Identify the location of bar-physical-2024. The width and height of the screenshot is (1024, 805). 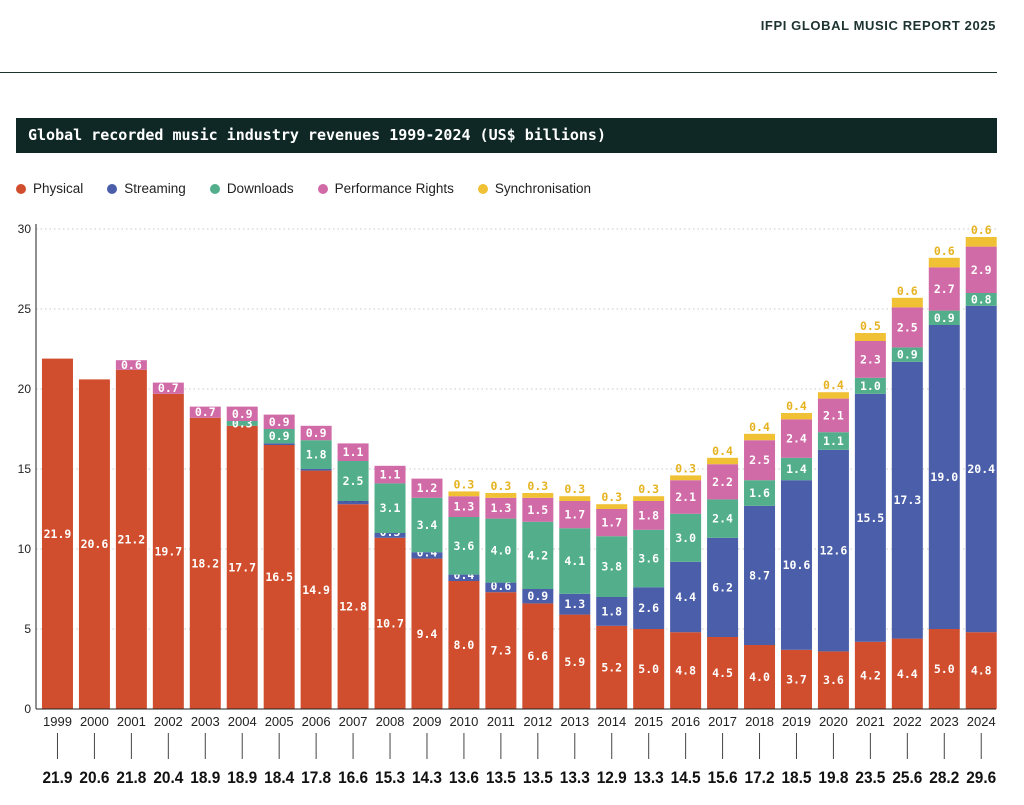
(981, 670).